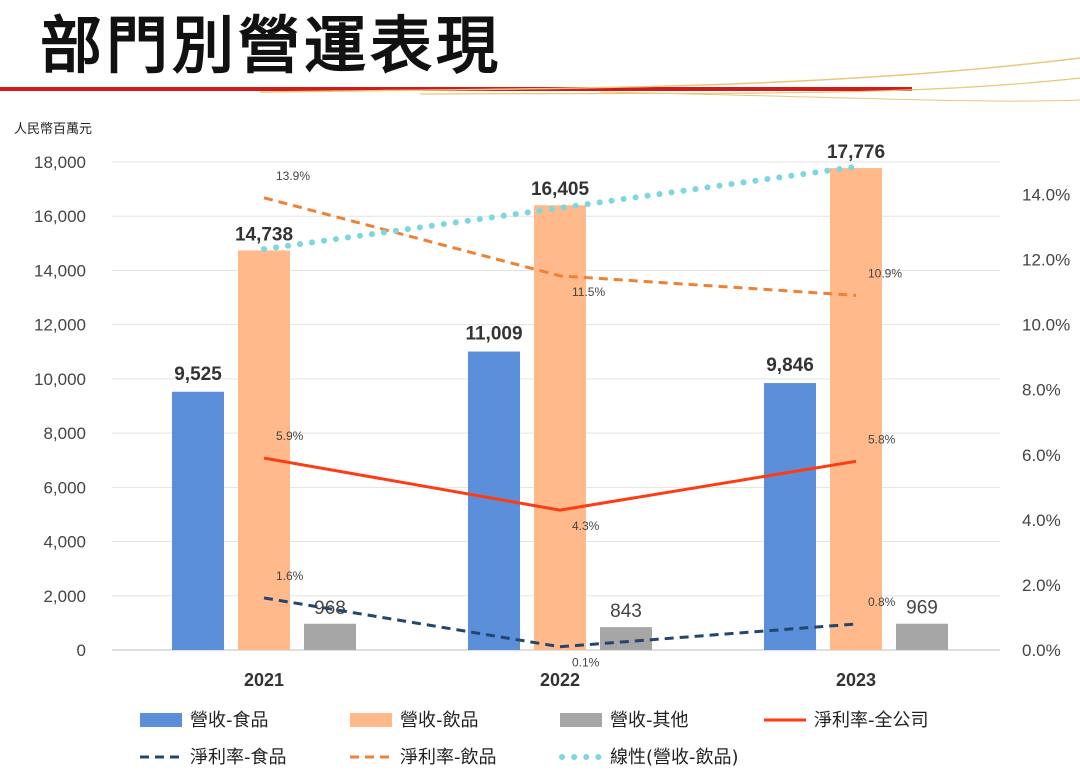  I want to click on y-right-tick: 2.0%, so click(1041, 585).